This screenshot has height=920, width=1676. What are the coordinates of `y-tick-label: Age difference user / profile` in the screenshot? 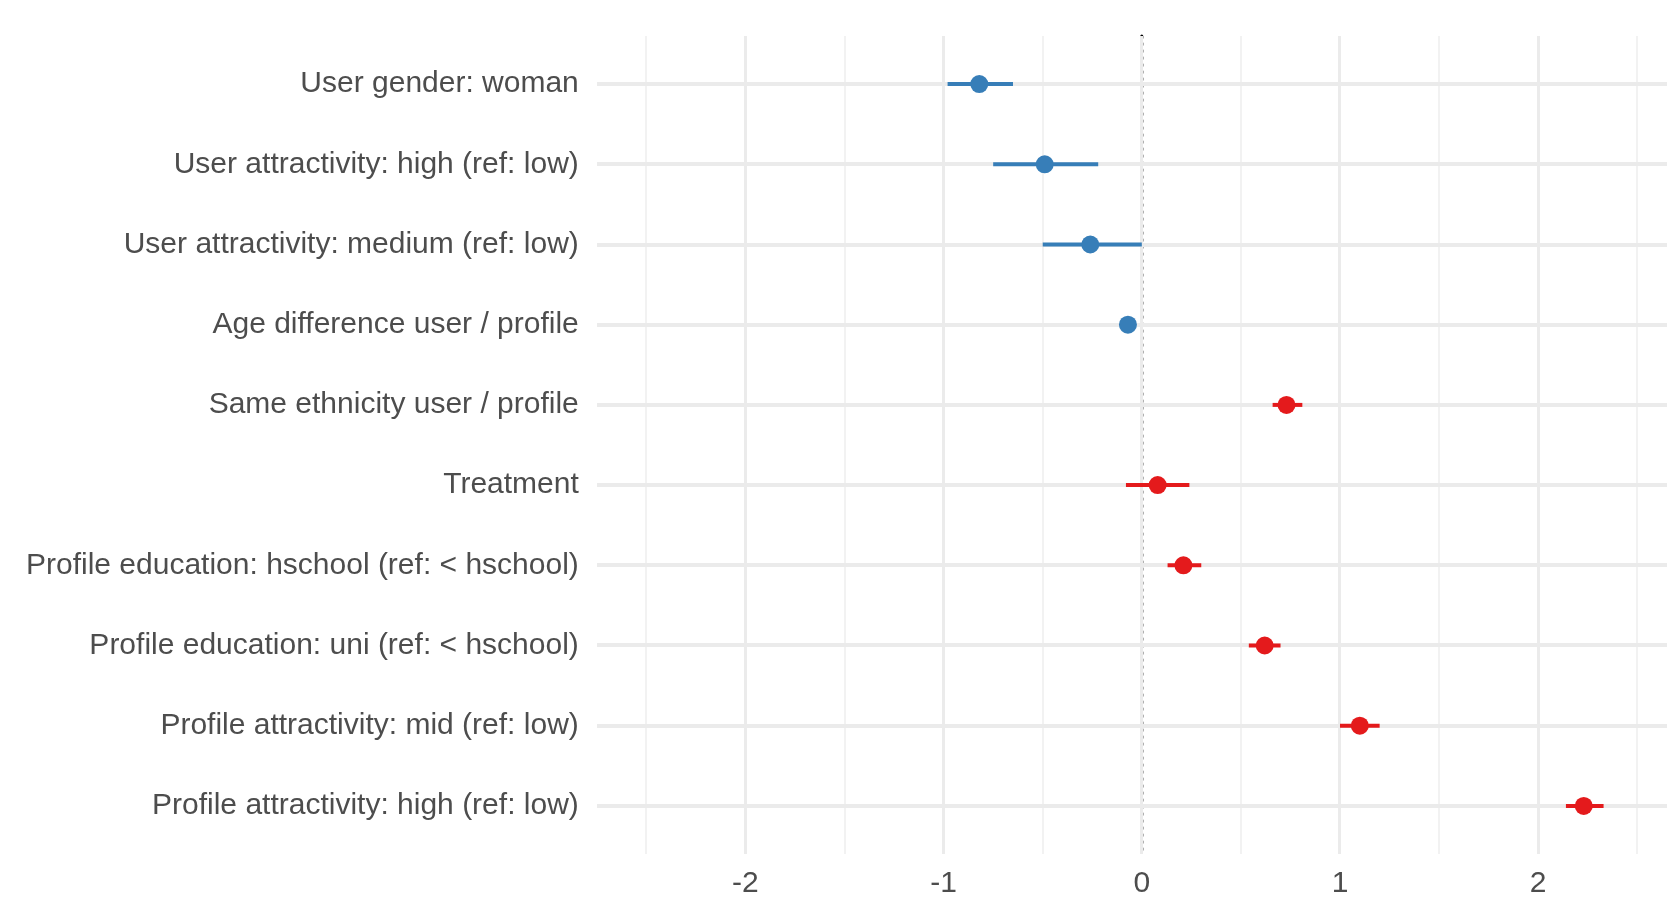 It's located at (395, 322).